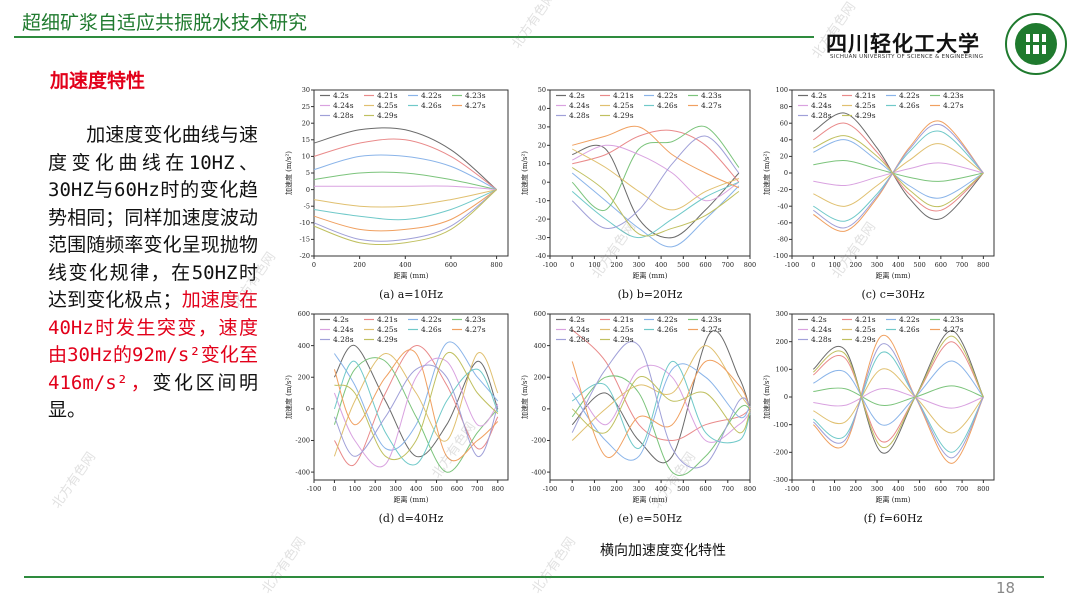 This screenshot has height=607, width=1080. What do you see at coordinates (1036, 44) in the screenshot?
I see `university-seal-icon` at bounding box center [1036, 44].